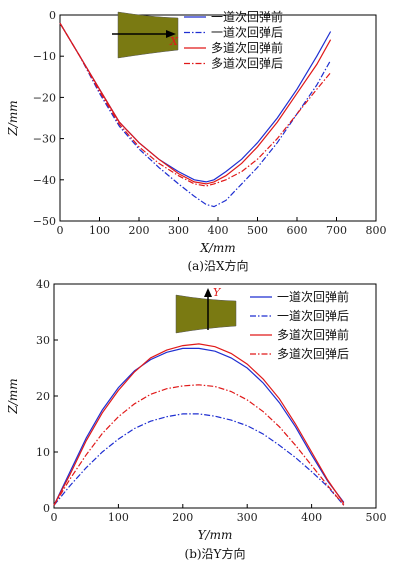 Image resolution: width=416 pixels, height=571 pixels. What do you see at coordinates (43, 284) in the screenshot?
I see `y-tick-label: 40` at bounding box center [43, 284].